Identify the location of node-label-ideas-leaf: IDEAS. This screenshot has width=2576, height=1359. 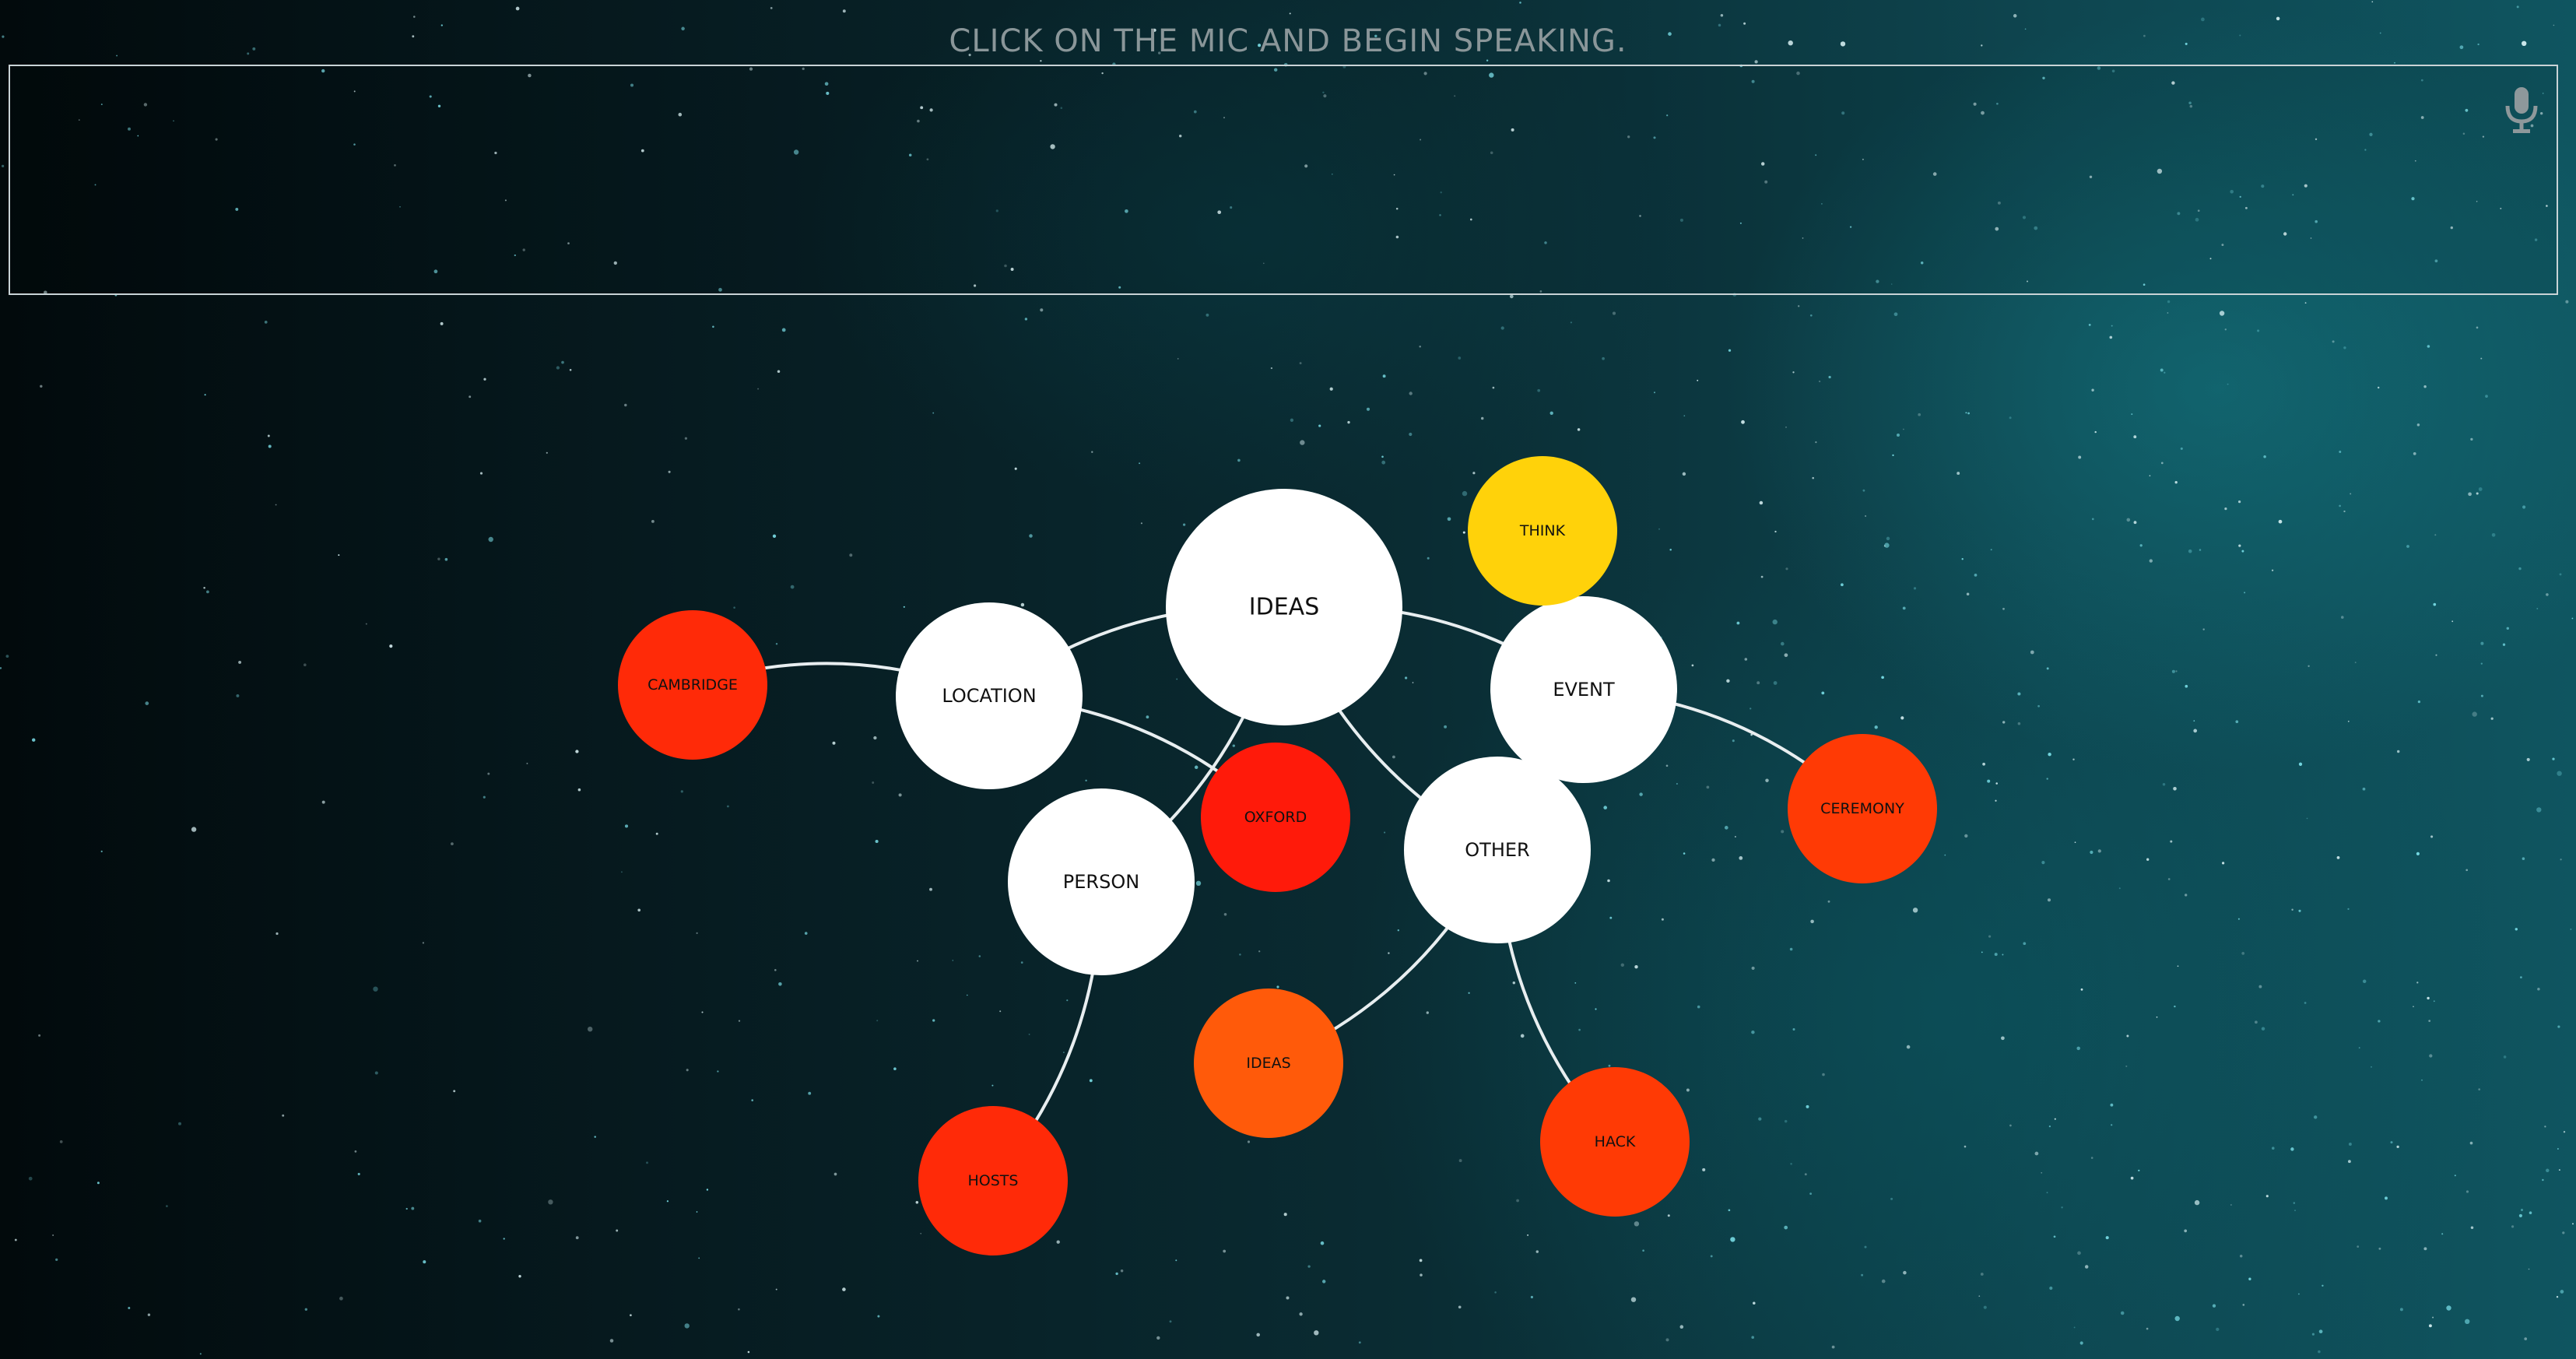
(1268, 1063).